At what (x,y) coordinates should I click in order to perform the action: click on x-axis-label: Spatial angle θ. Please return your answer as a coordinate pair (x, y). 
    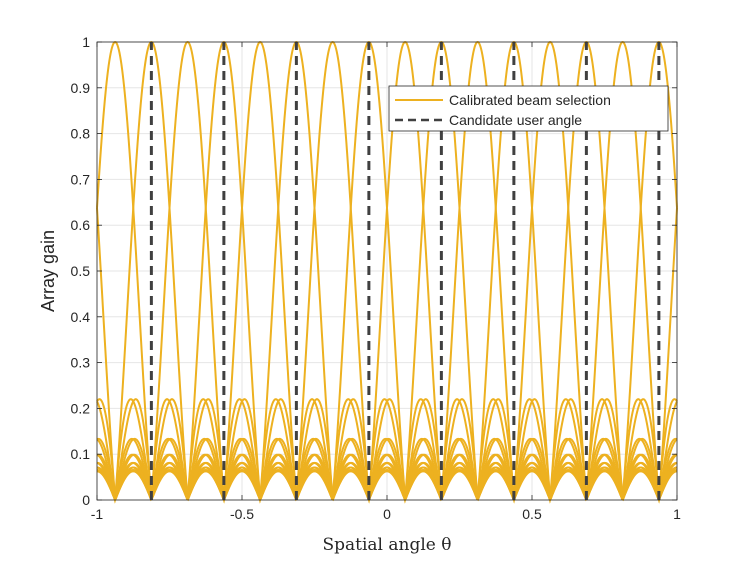
    Looking at the image, I should click on (386, 545).